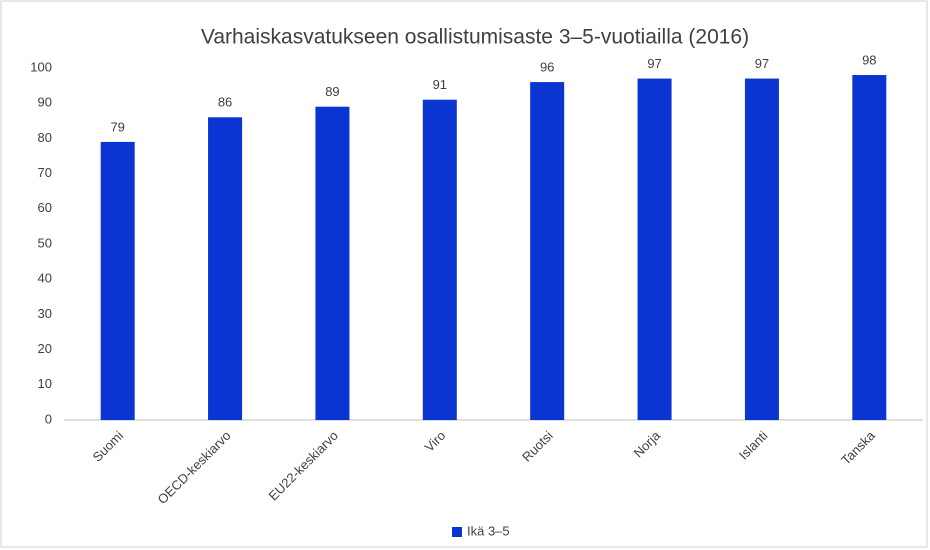 The image size is (930, 550). I want to click on y-tick-label: 70, so click(45, 172).